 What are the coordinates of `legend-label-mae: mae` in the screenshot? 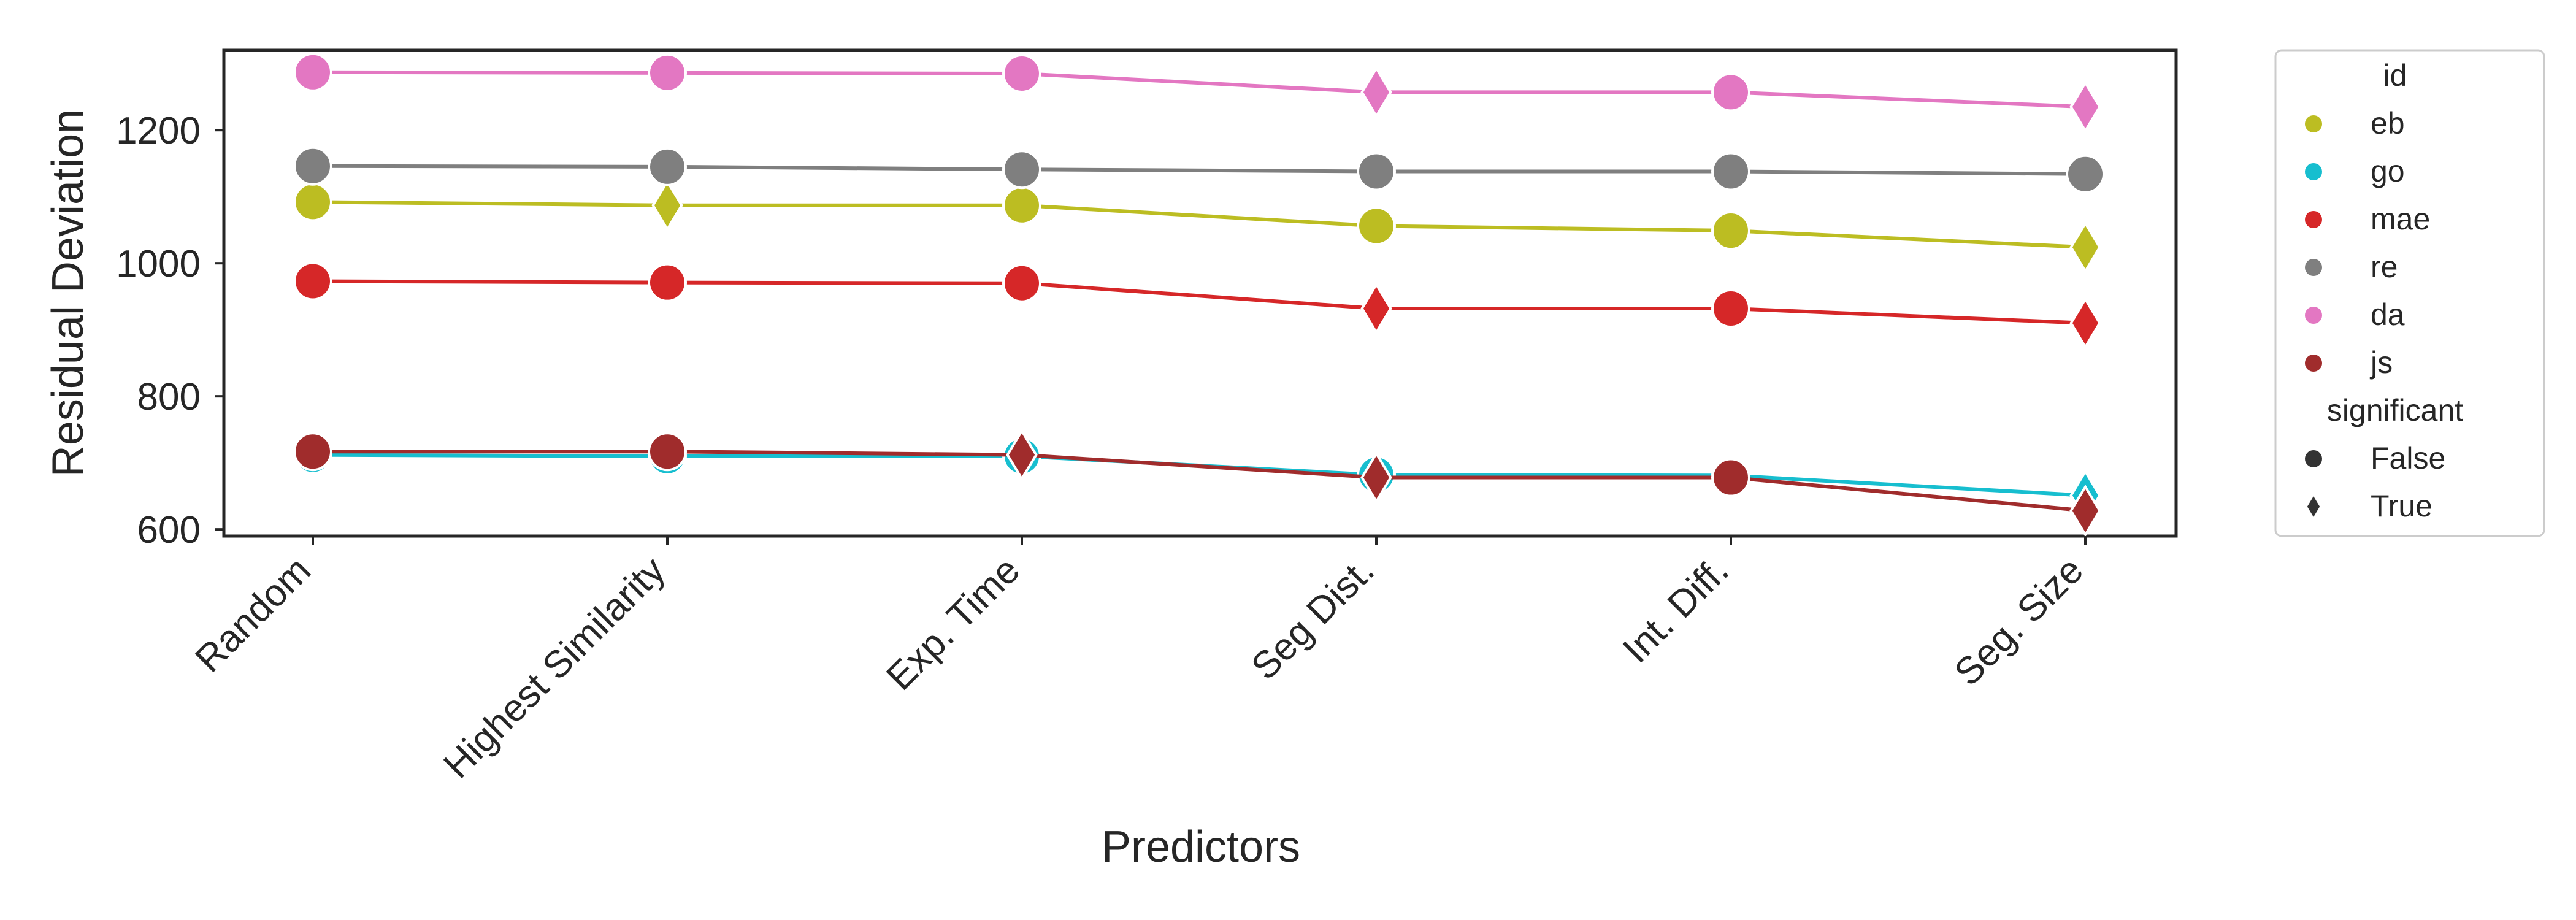 It's located at (2400, 219).